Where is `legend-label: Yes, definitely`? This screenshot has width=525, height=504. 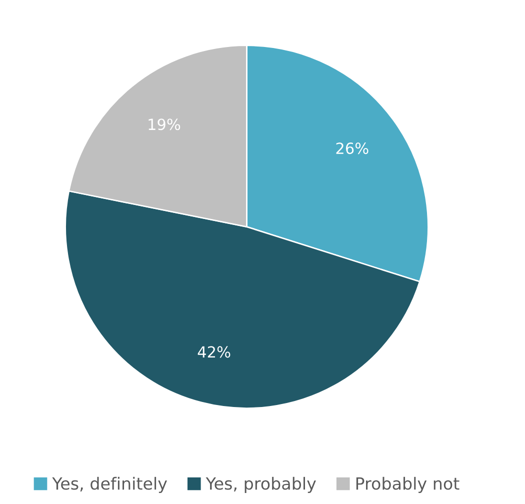 legend-label: Yes, definitely is located at coordinates (109, 485).